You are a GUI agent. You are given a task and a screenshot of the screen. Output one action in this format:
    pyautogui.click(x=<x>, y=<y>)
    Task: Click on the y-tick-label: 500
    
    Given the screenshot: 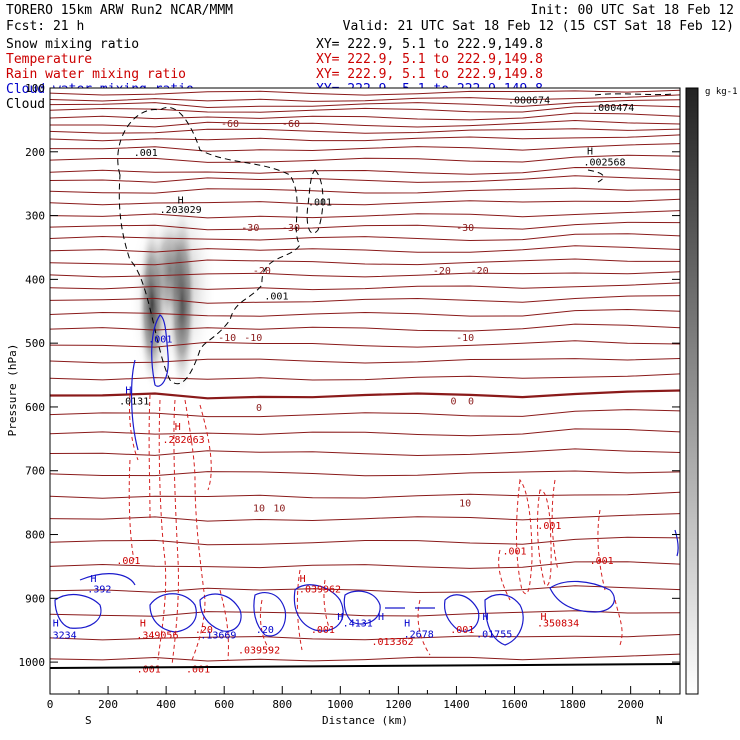 What is the action you would take?
    pyautogui.click(x=35, y=343)
    